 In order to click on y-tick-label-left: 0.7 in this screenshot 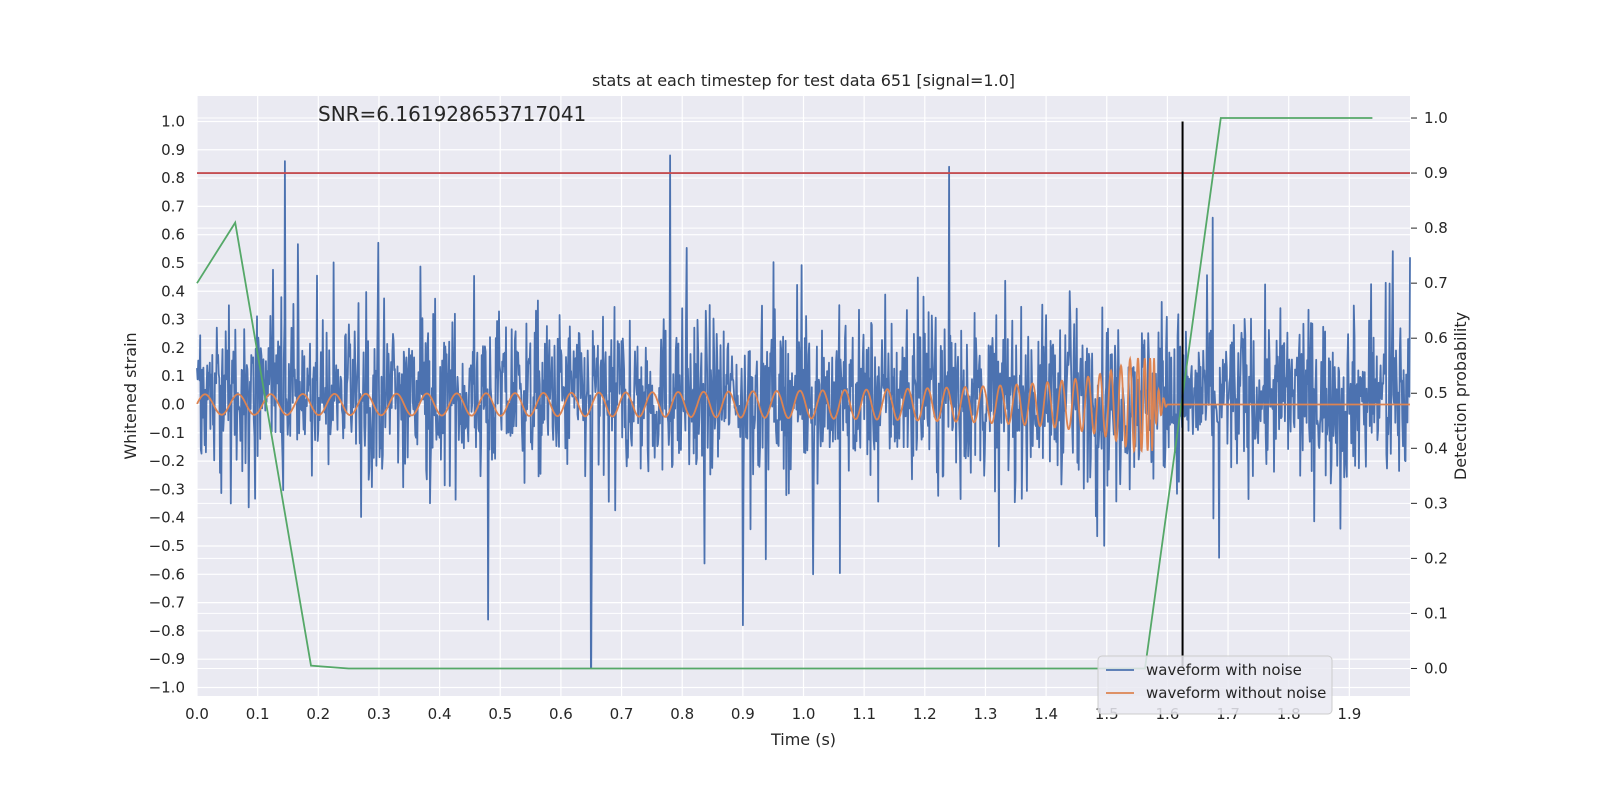, I will do `click(173, 206)`.